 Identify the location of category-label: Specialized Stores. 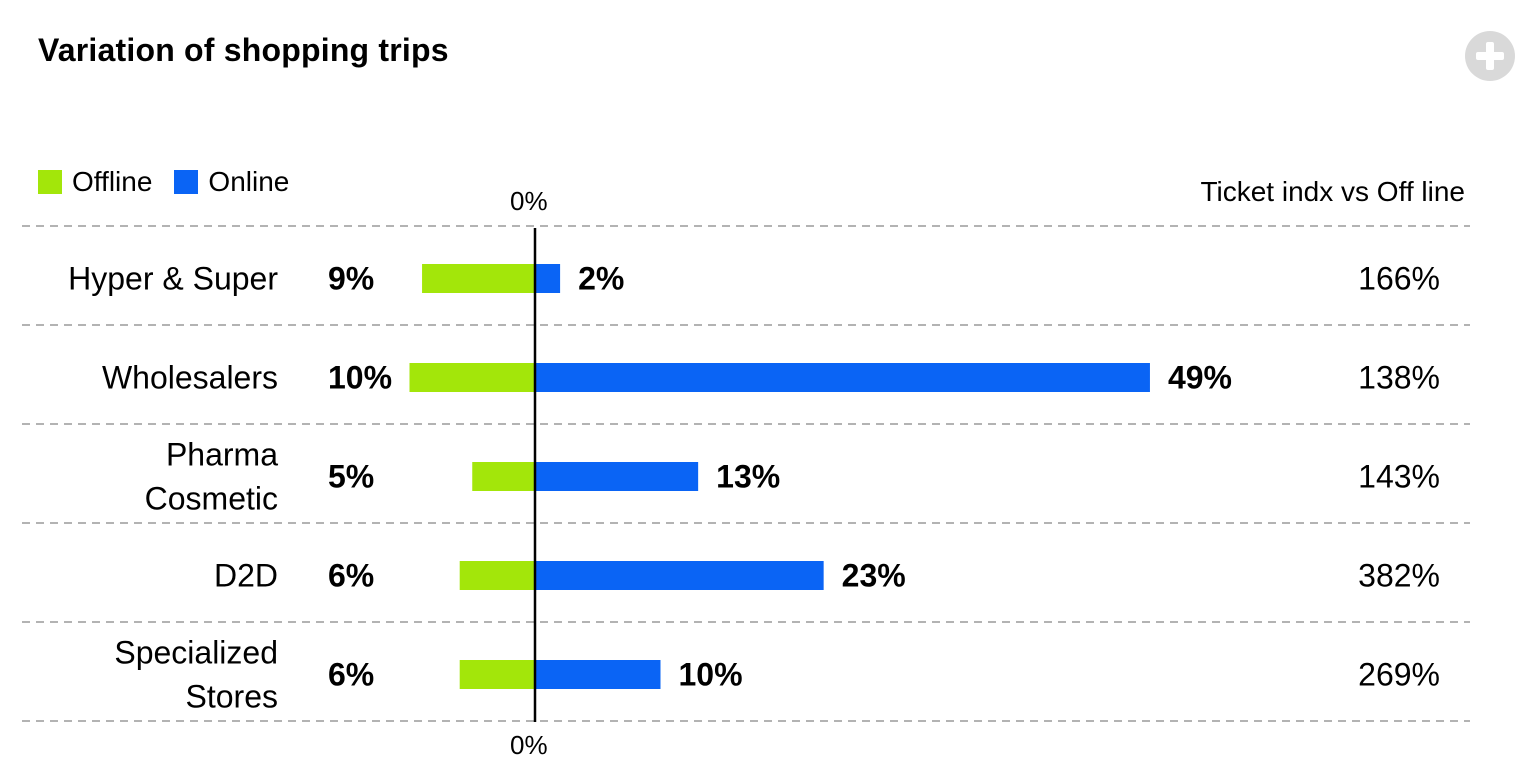
(196, 675).